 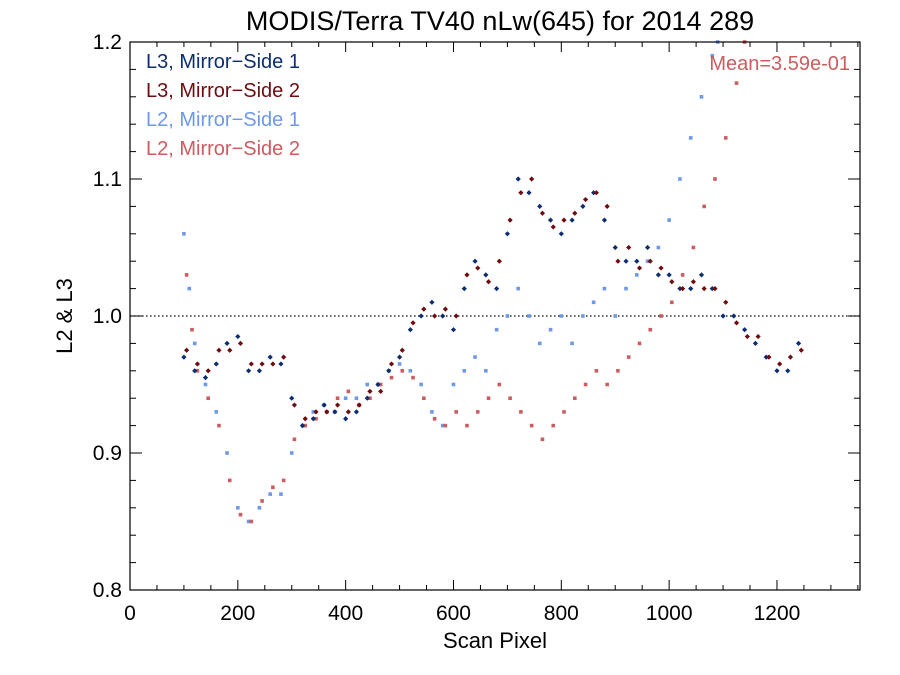 I want to click on y-tick-label: 1.2, so click(x=107, y=42).